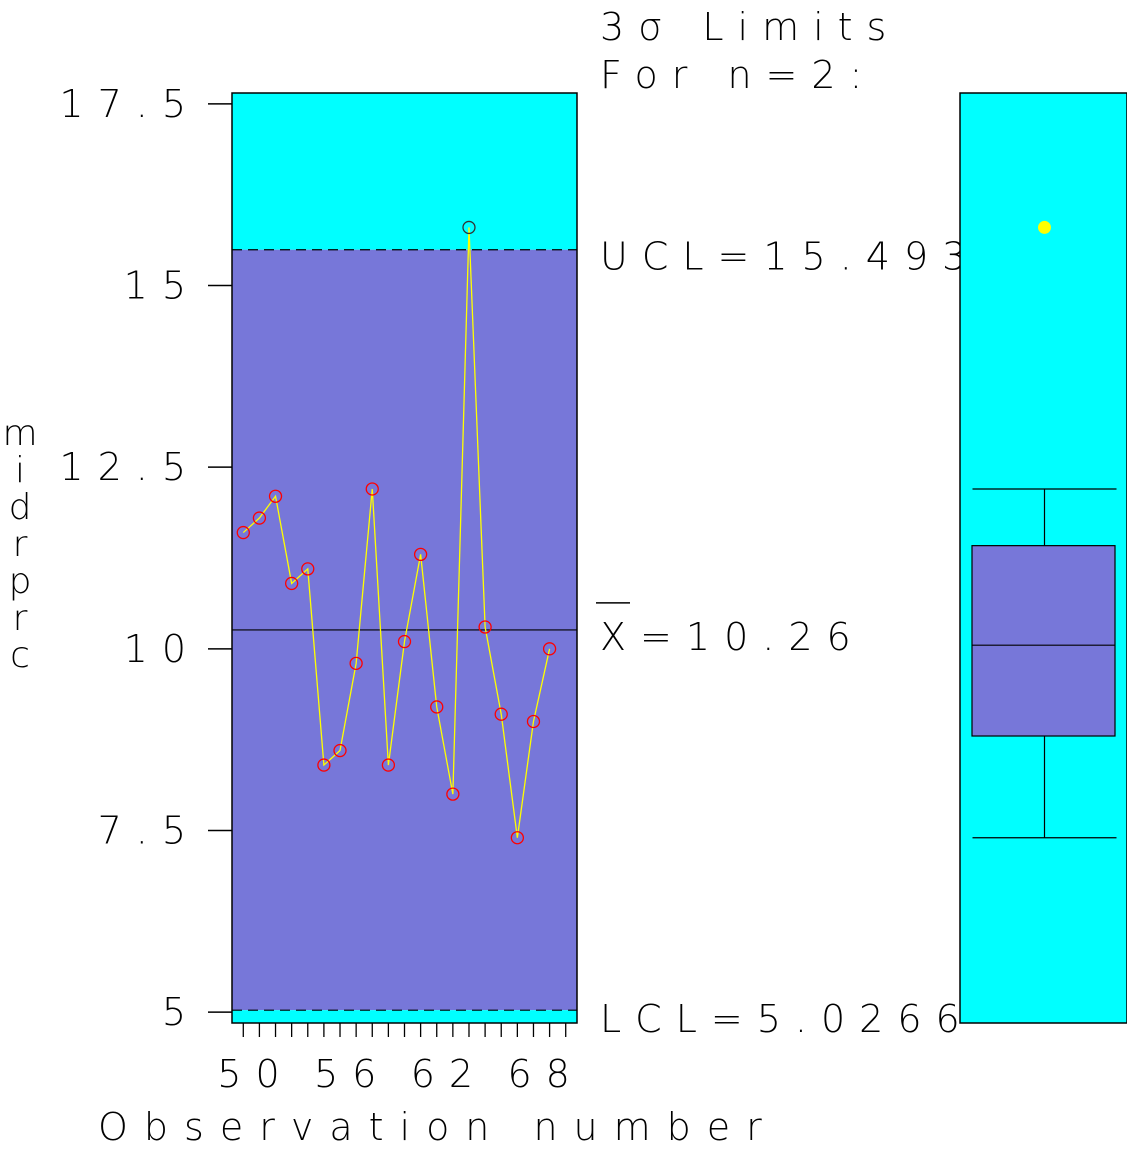 The image size is (1127, 1152). What do you see at coordinates (162, 649) in the screenshot?
I see `y-tick-label: 10` at bounding box center [162, 649].